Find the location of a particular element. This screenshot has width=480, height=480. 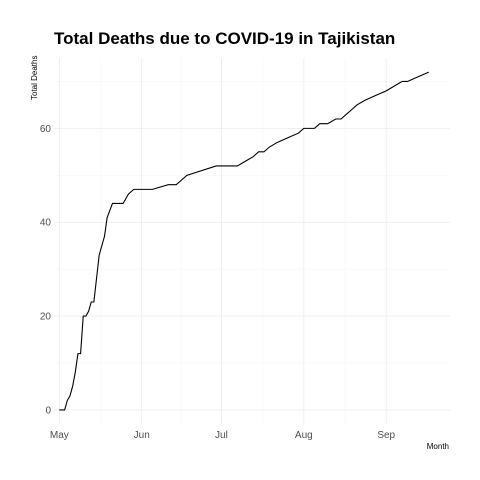

x-axis-label: Month is located at coordinates (438, 446).